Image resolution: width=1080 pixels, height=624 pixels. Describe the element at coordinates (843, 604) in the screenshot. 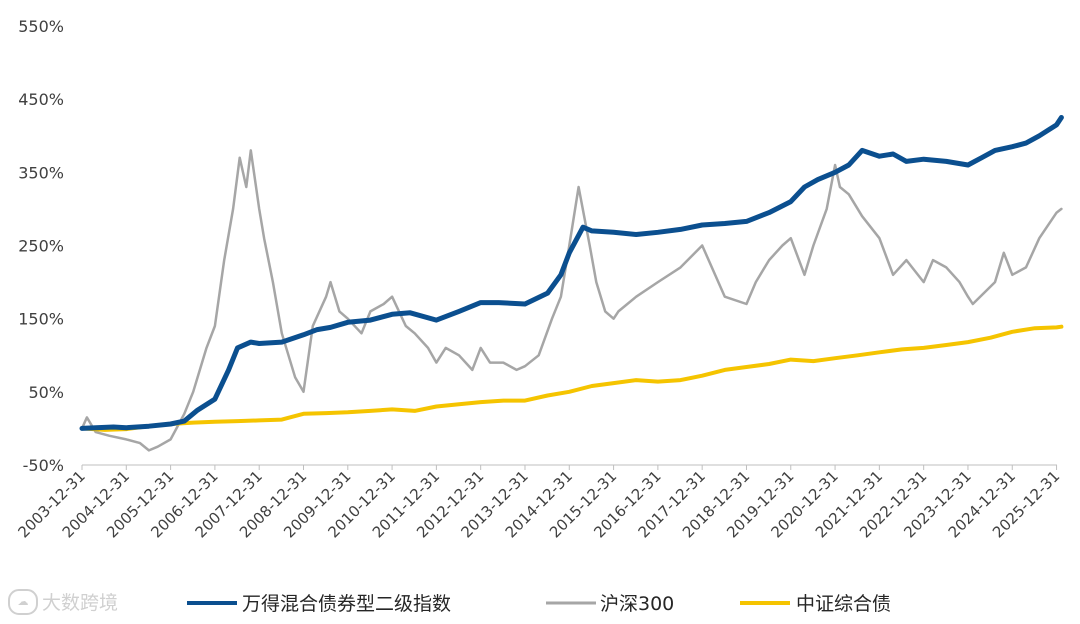

I see `legend-label: 中证综合债` at that location.